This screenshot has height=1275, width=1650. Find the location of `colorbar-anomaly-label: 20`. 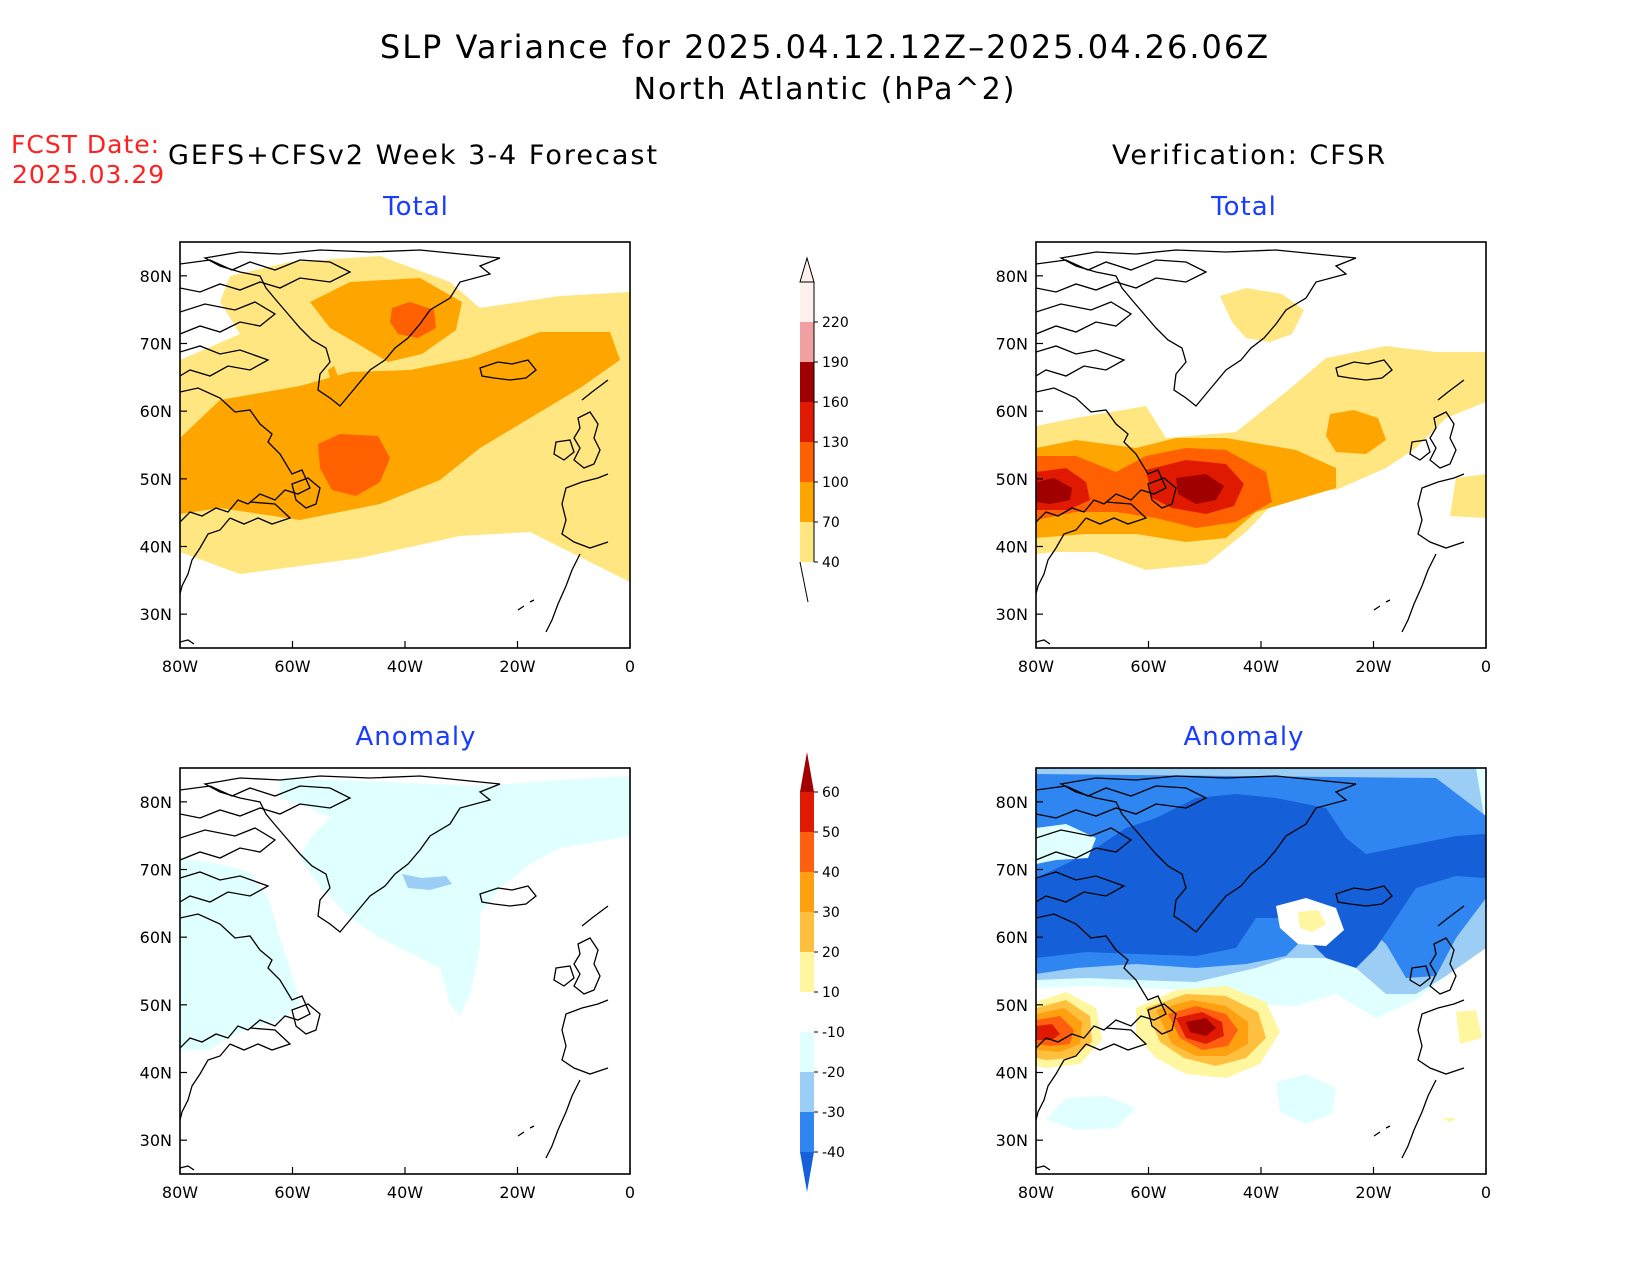

colorbar-anomaly-label: 20 is located at coordinates (831, 953).